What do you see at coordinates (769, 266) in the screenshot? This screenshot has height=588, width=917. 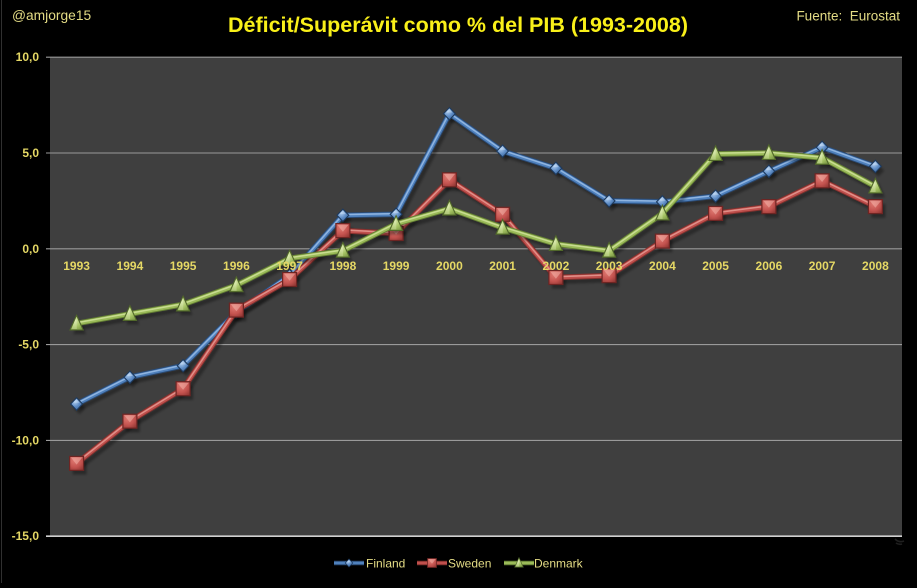 I see `svg-text: 2006` at bounding box center [769, 266].